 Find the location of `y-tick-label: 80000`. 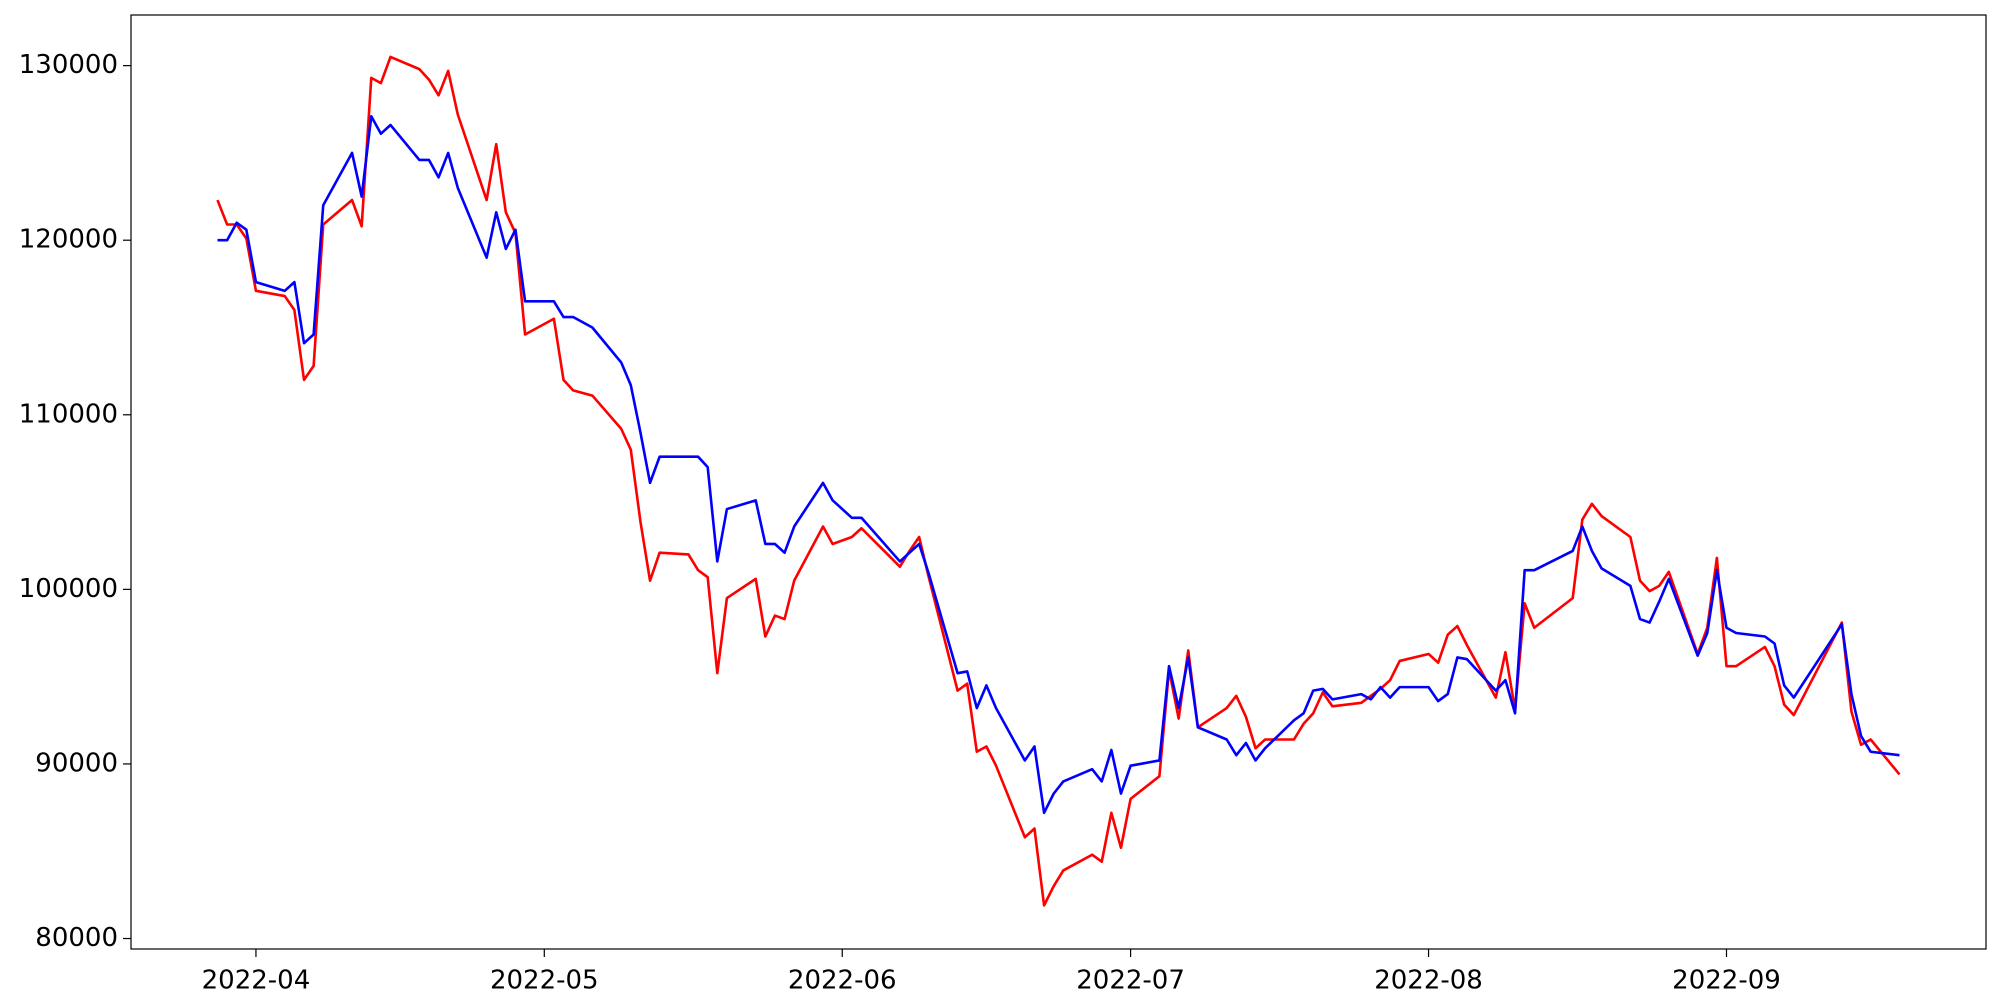

y-tick-label: 80000 is located at coordinates (76, 938).